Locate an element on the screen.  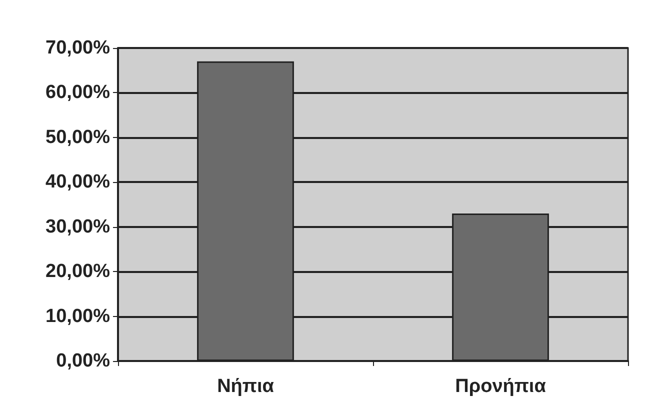
y-tick-label: 20,00% is located at coordinates (78, 271).